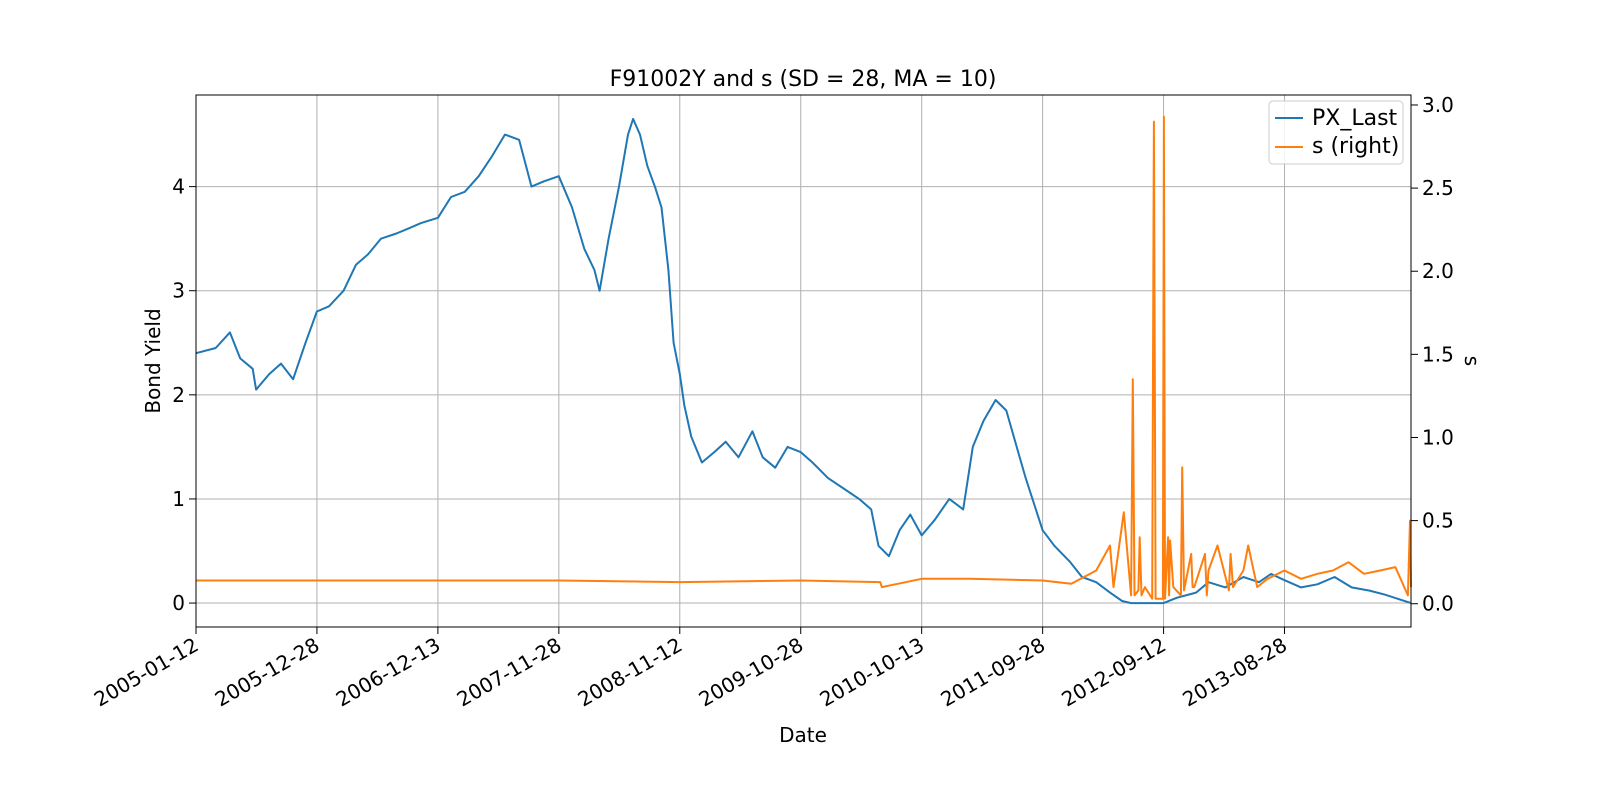 The height and width of the screenshot is (800, 1600). I want to click on x-tick-label: 2007-11-28, so click(509, 672).